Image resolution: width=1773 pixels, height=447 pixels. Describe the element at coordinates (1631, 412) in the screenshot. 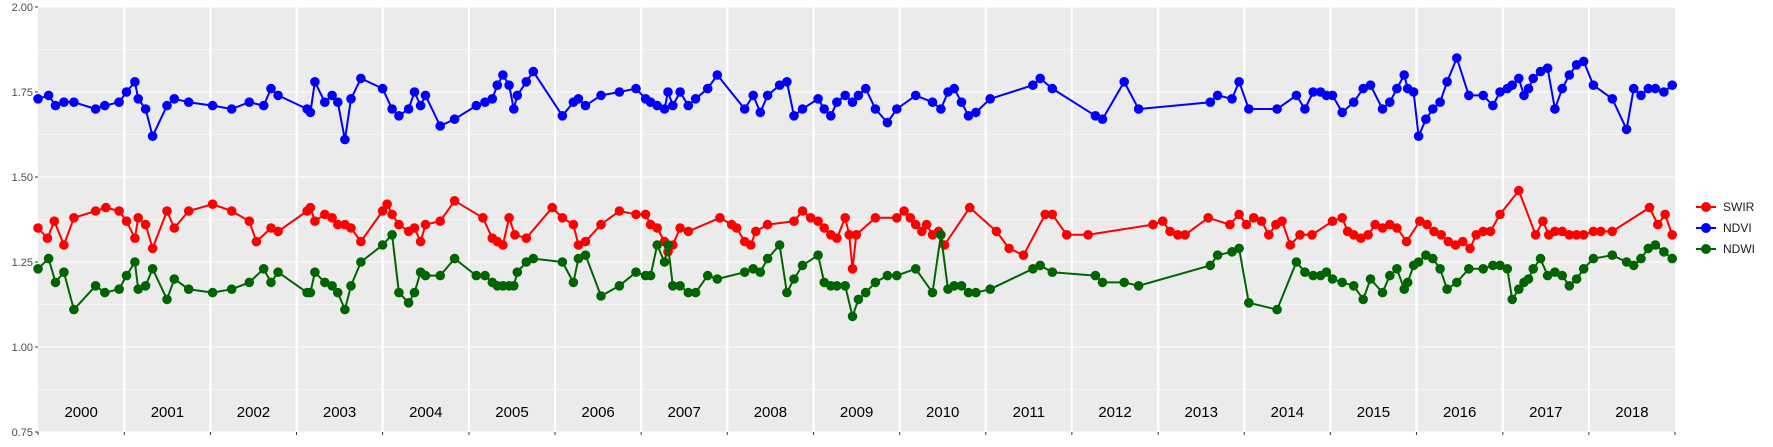

I see `year-label: 2018` at that location.